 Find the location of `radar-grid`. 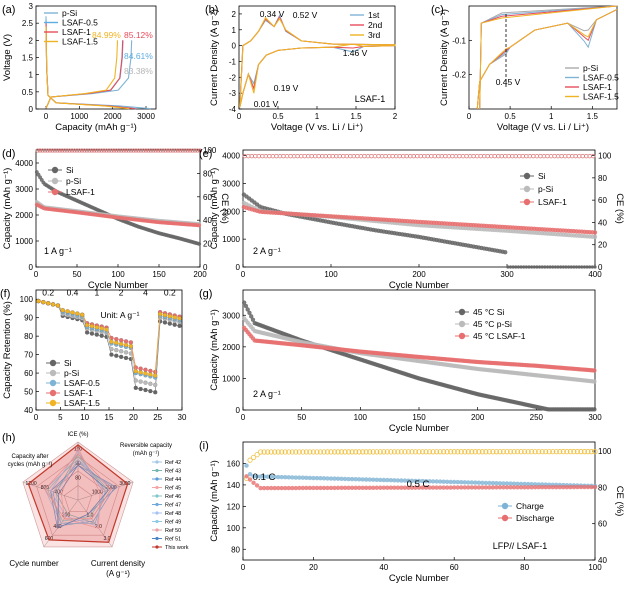

radar-grid is located at coordinates (78, 499).